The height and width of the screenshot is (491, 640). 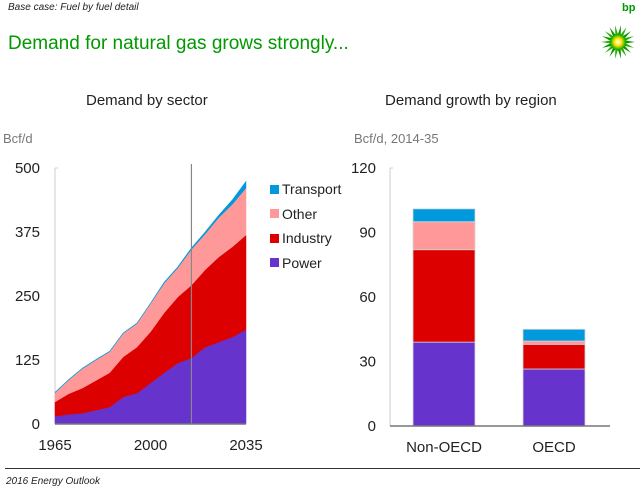 I want to click on legend-label-power: Power, so click(x=302, y=262).